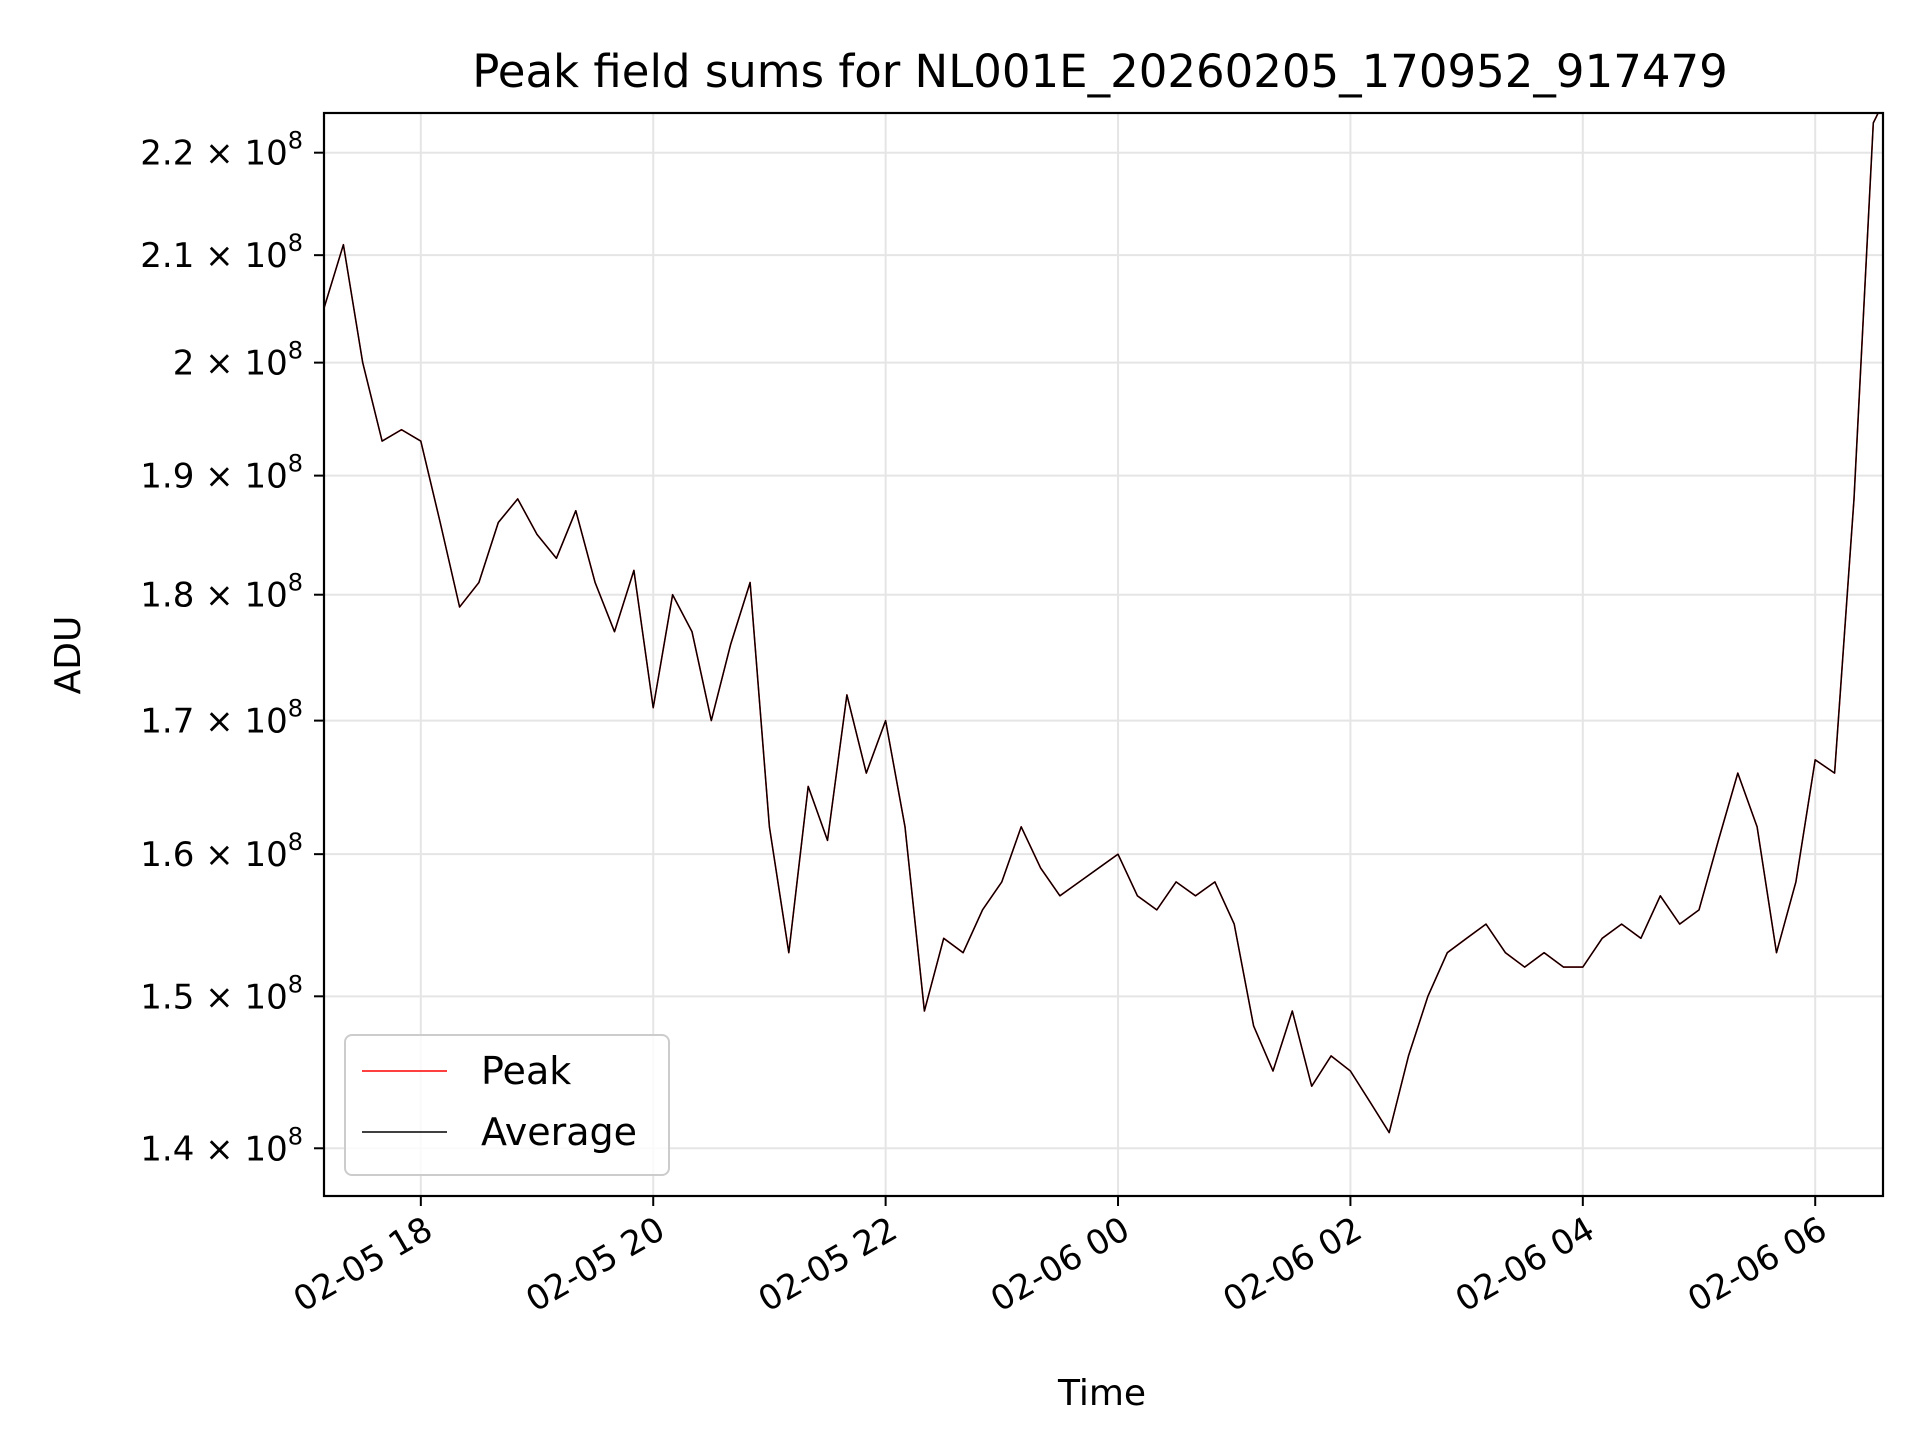 The width and height of the screenshot is (1920, 1440). Describe the element at coordinates (221, 993) in the screenshot. I see `y-tick-label: 1.5 × 108` at that location.